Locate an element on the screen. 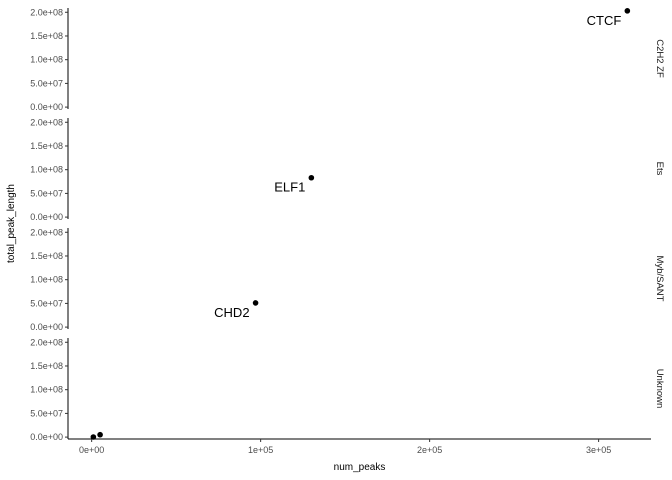 This screenshot has width=672, height=480. facet-label: Unknown is located at coordinates (659, 389).